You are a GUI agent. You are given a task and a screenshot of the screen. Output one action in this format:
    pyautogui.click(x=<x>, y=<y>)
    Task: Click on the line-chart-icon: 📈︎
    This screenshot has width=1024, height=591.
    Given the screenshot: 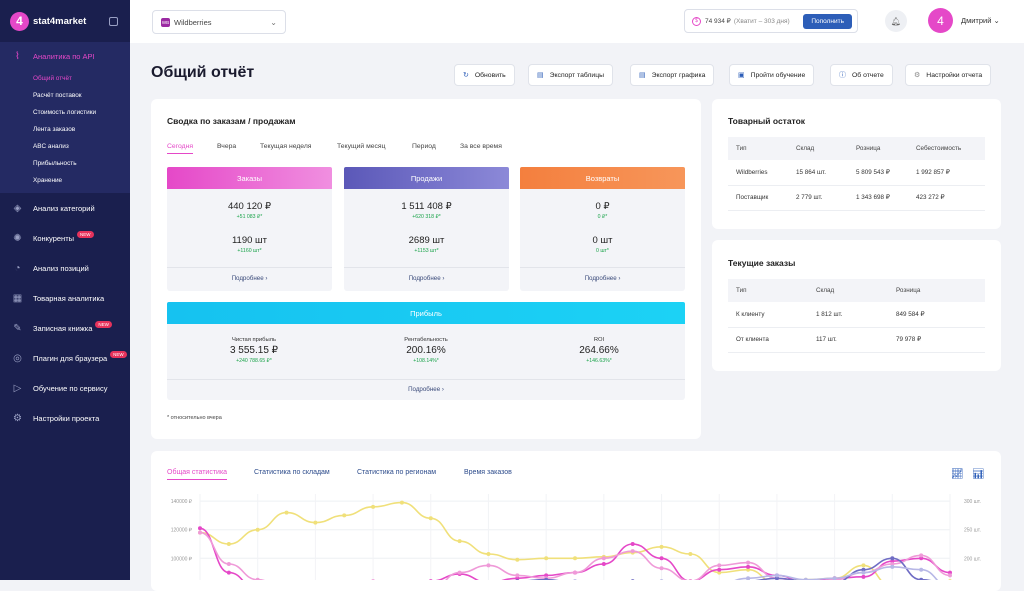 What is the action you would take?
    pyautogui.click(x=957, y=474)
    